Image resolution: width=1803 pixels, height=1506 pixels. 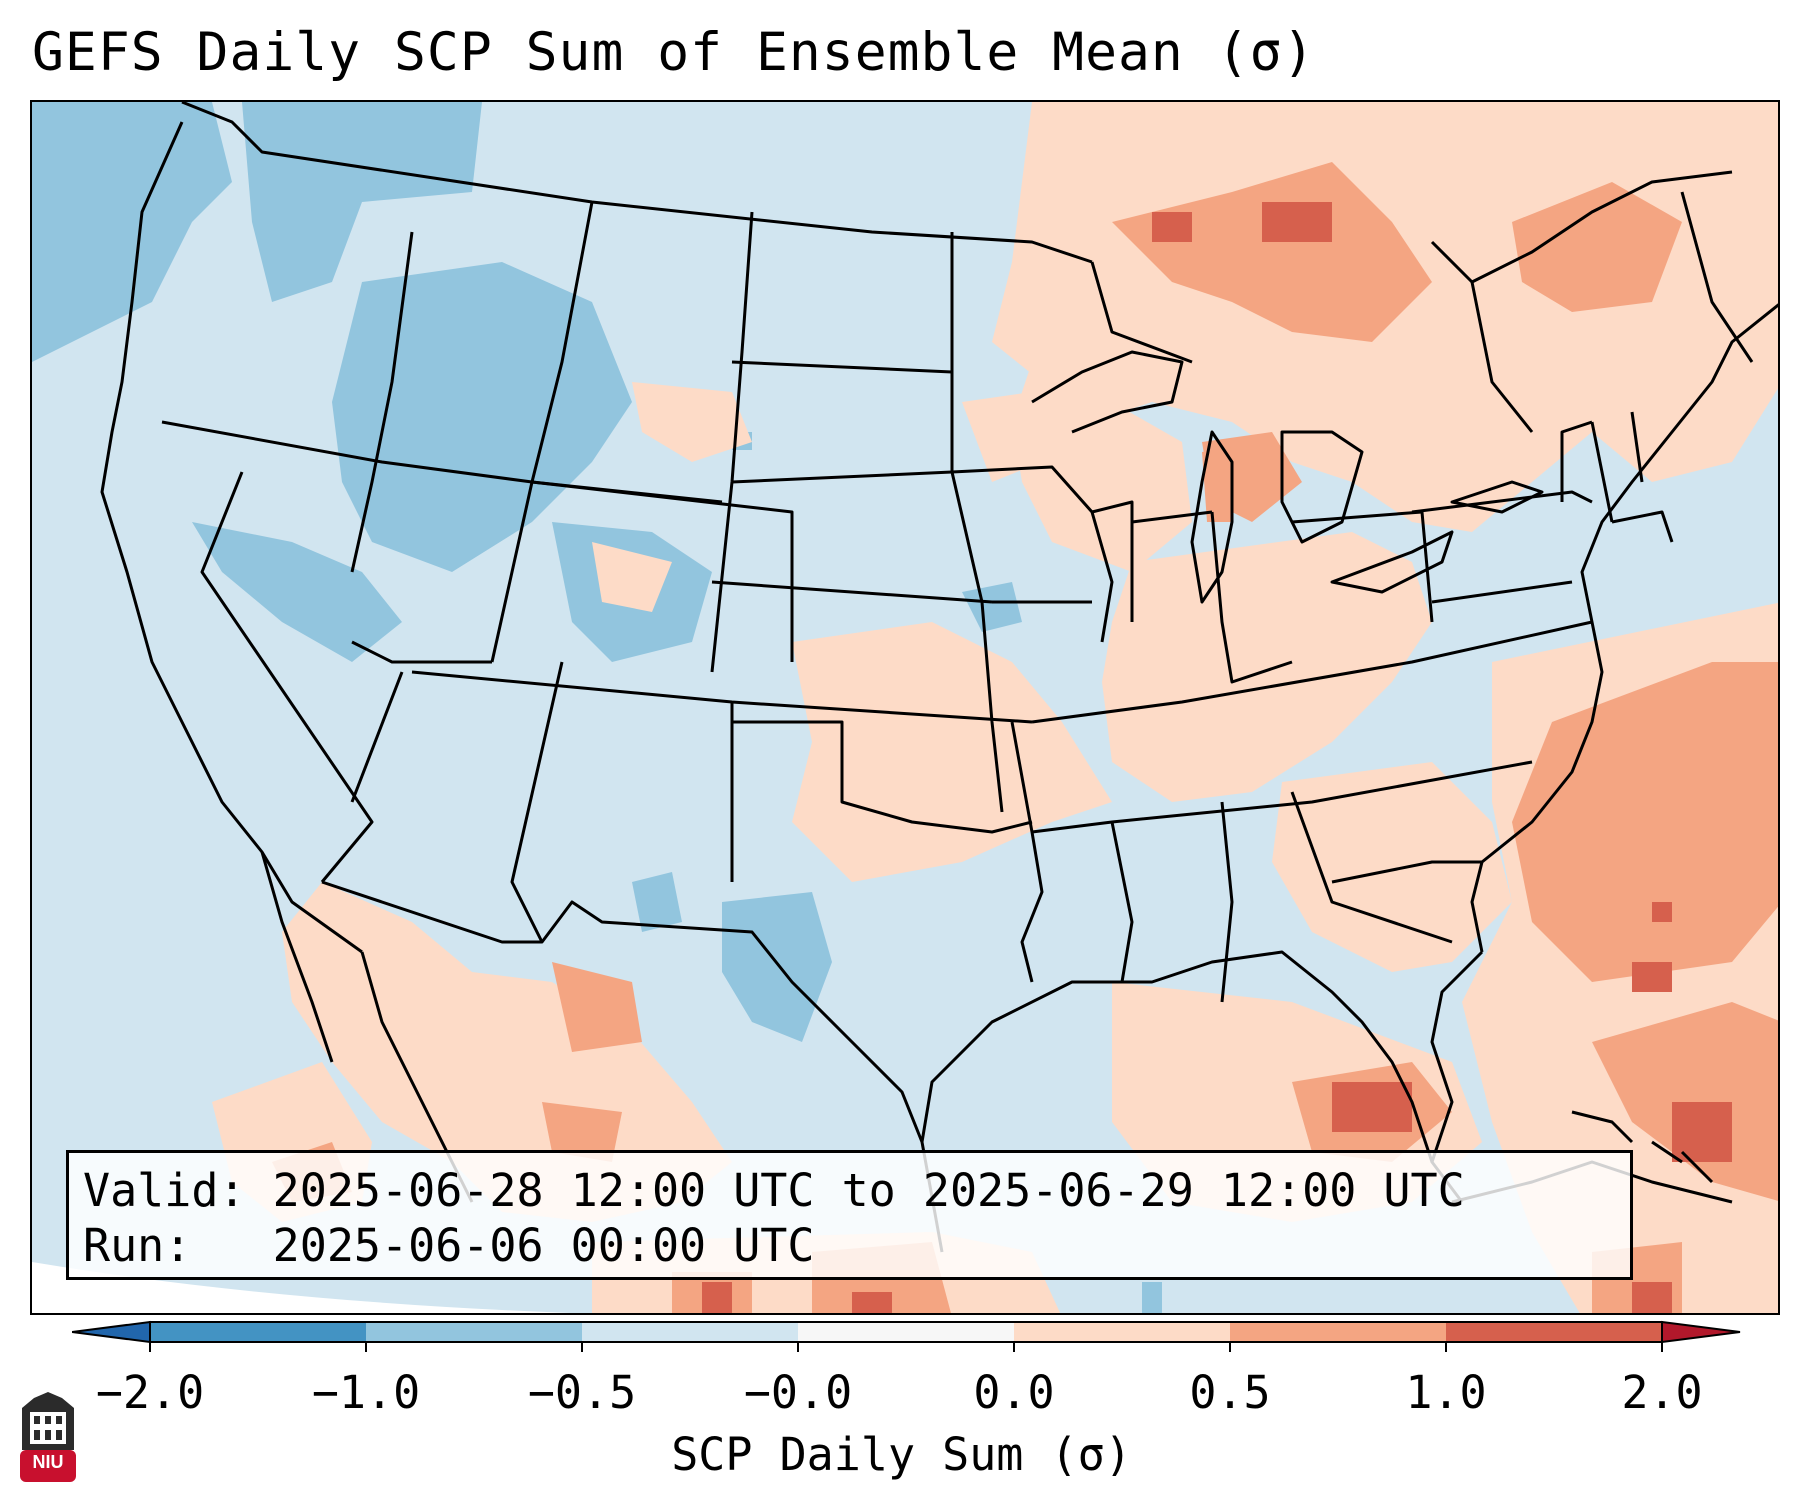 What do you see at coordinates (48, 1462) in the screenshot?
I see `niu-logo-text: NIU` at bounding box center [48, 1462].